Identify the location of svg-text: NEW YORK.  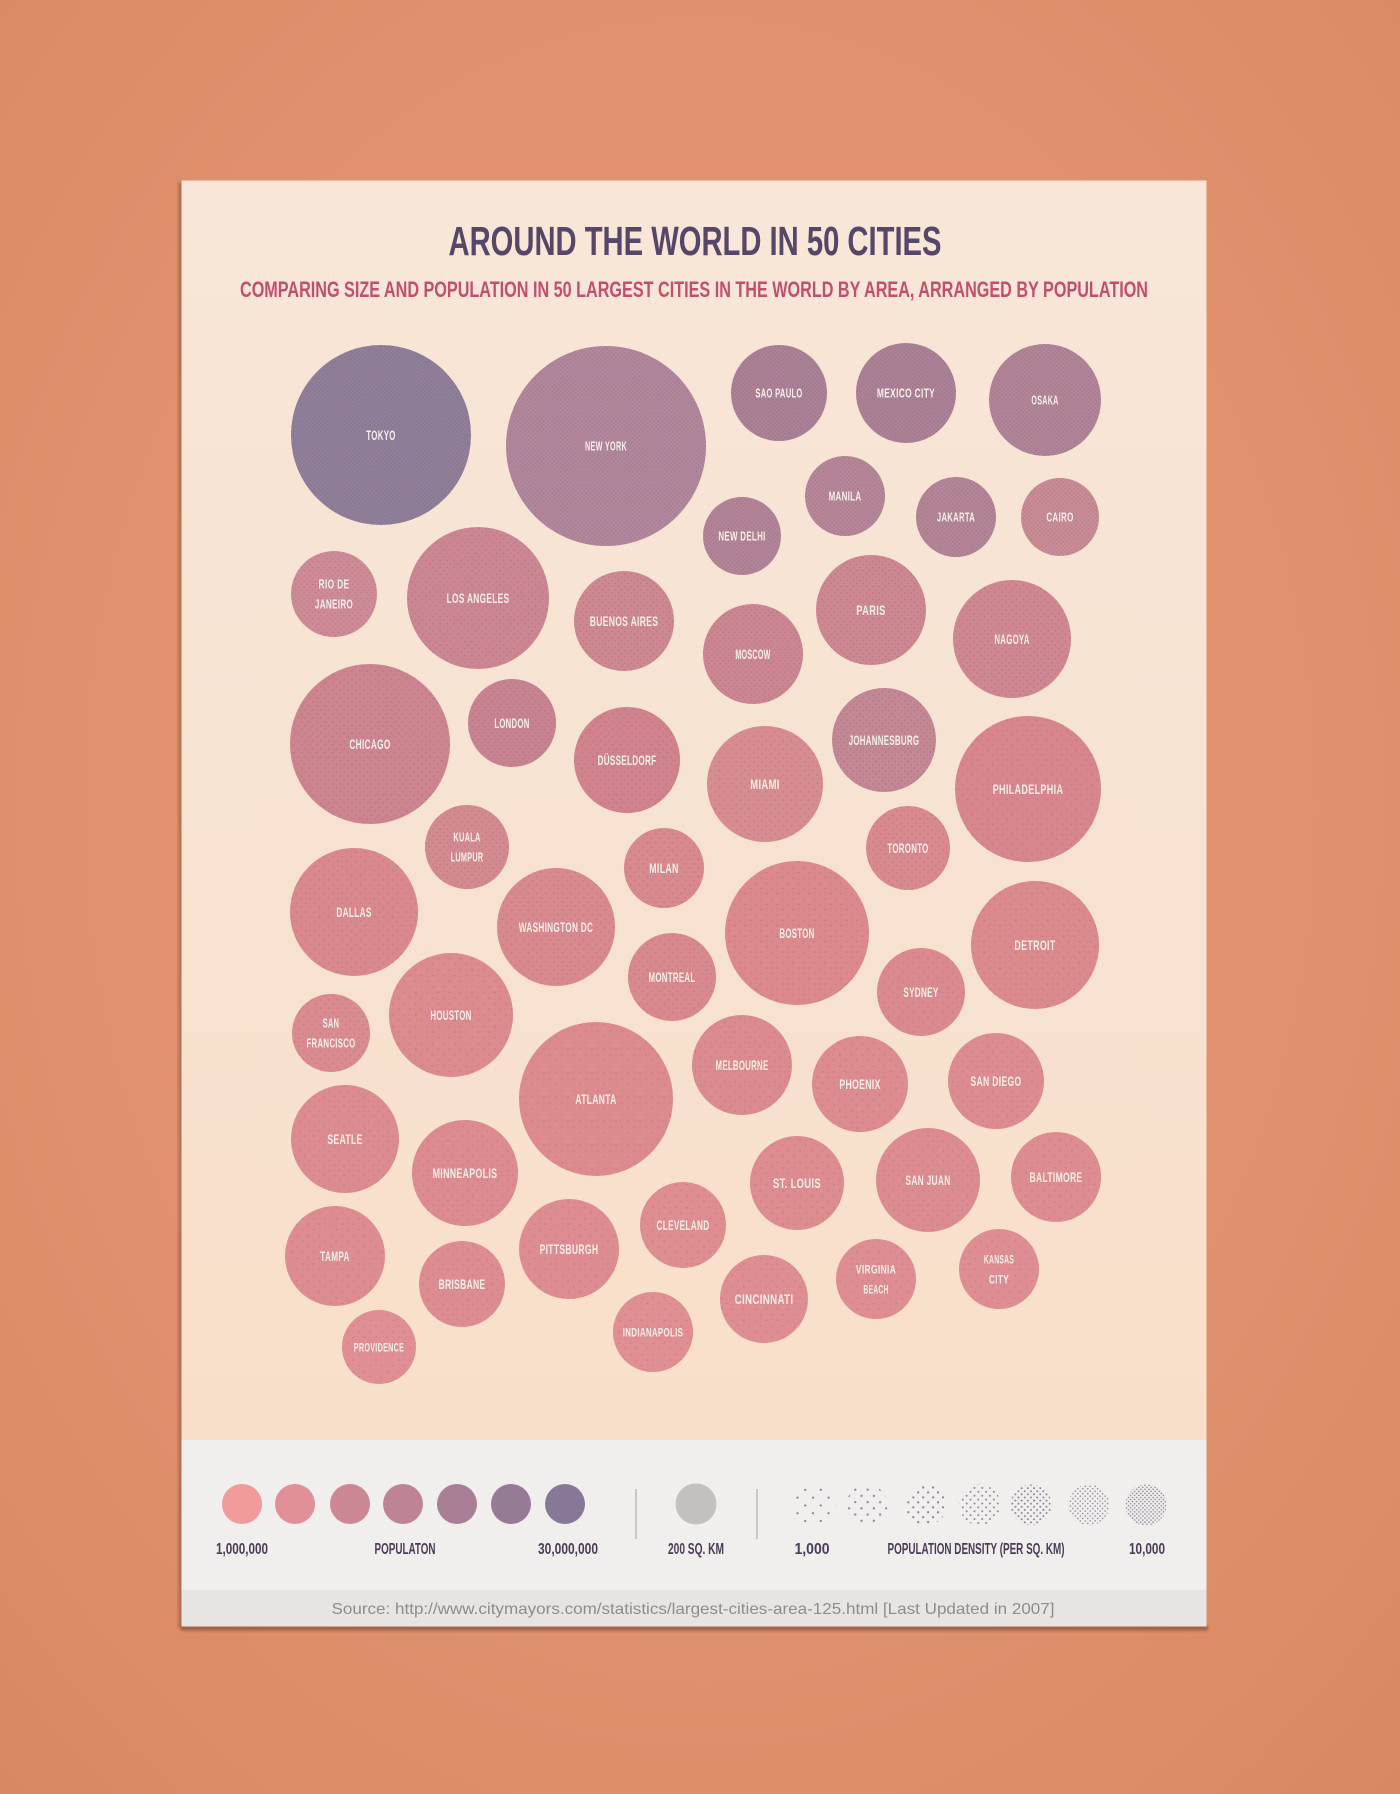
(606, 446).